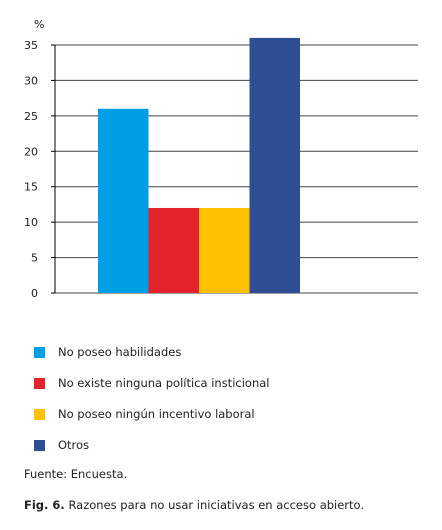  Describe the element at coordinates (74, 445) in the screenshot. I see `legend-label: Otros` at that location.